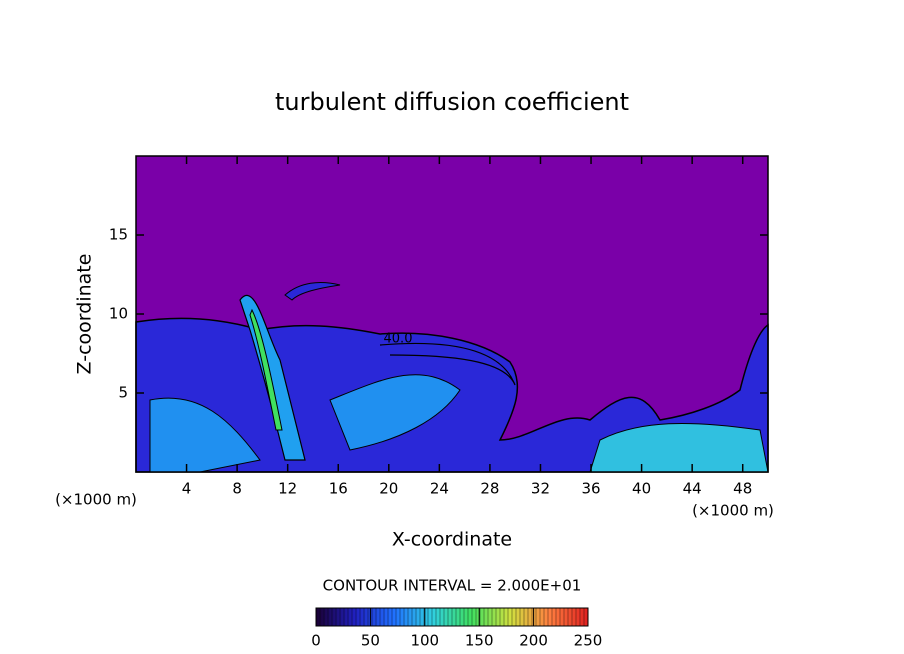 The image size is (904, 654). What do you see at coordinates (540, 489) in the screenshot?
I see `x-tick-label: 32` at bounding box center [540, 489].